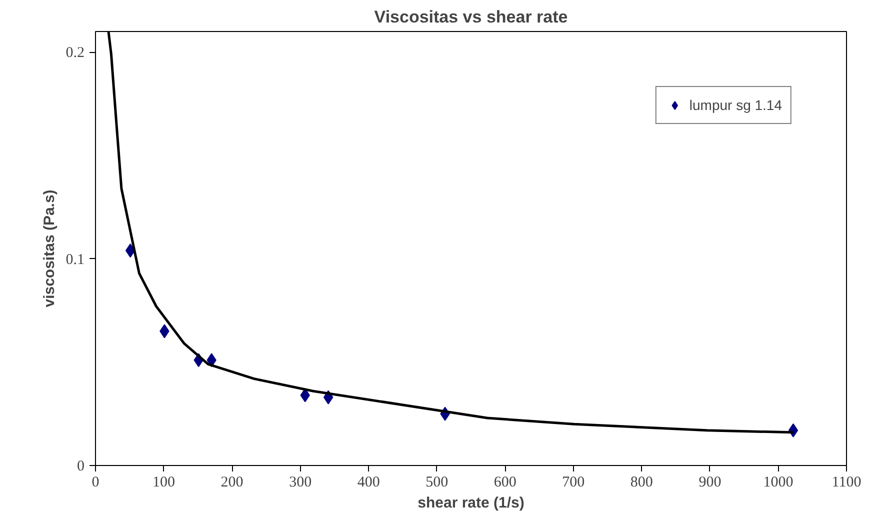 This screenshot has height=531, width=872. What do you see at coordinates (75, 53) in the screenshot?
I see `y-tick-label: 0.2` at bounding box center [75, 53].